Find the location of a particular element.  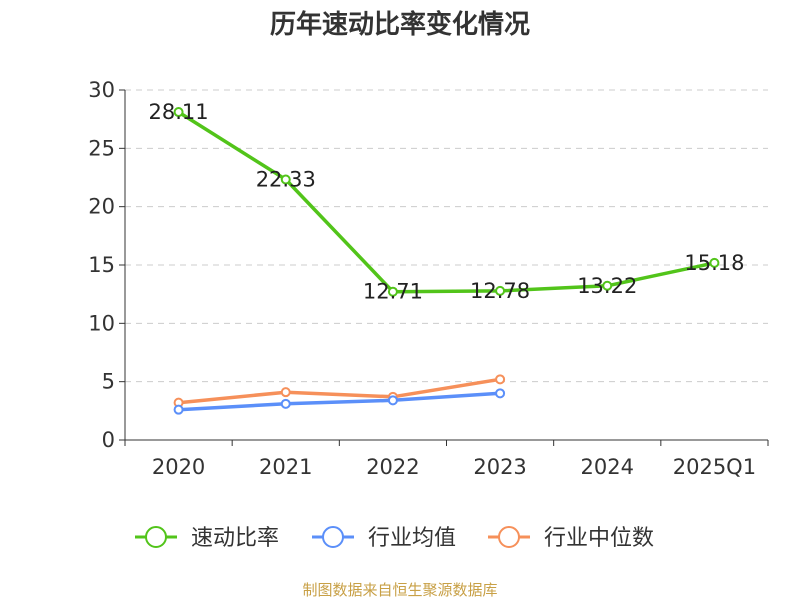

data-label: 15.18 is located at coordinates (714, 263).